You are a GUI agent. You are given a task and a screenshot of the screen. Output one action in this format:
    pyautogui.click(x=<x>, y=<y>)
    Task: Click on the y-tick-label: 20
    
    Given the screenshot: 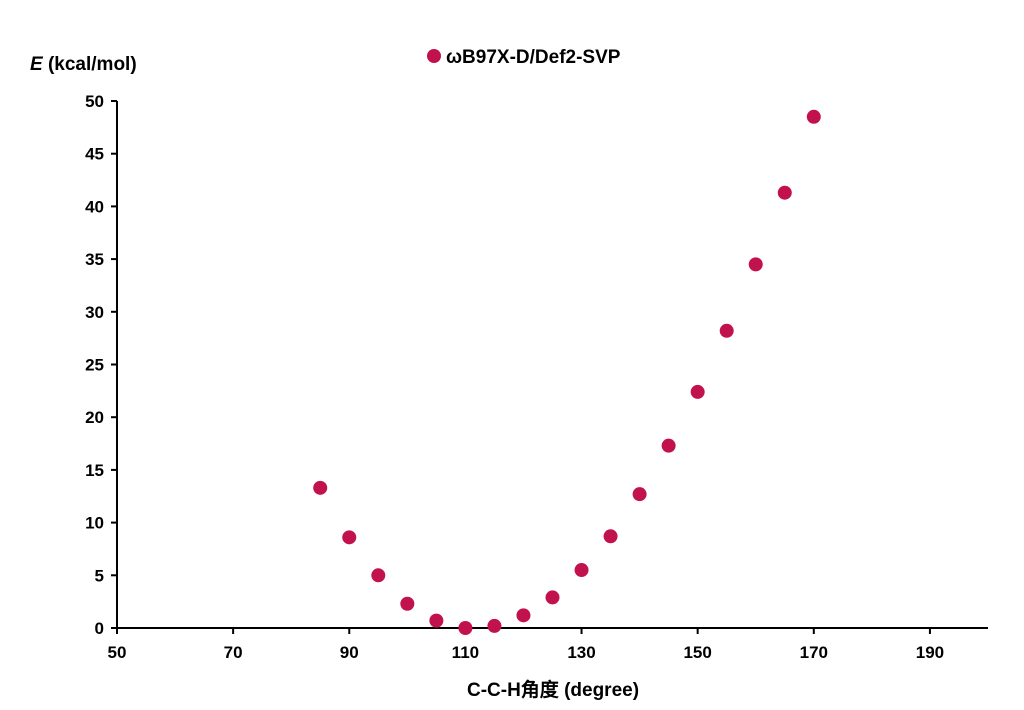 What is the action you would take?
    pyautogui.click(x=94, y=417)
    